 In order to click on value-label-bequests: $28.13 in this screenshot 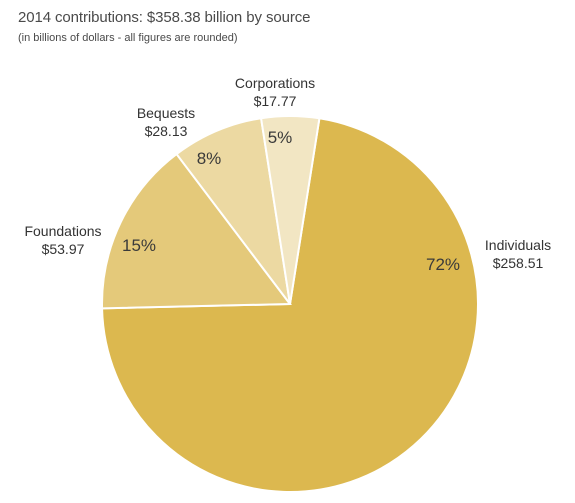, I will do `click(166, 131)`.